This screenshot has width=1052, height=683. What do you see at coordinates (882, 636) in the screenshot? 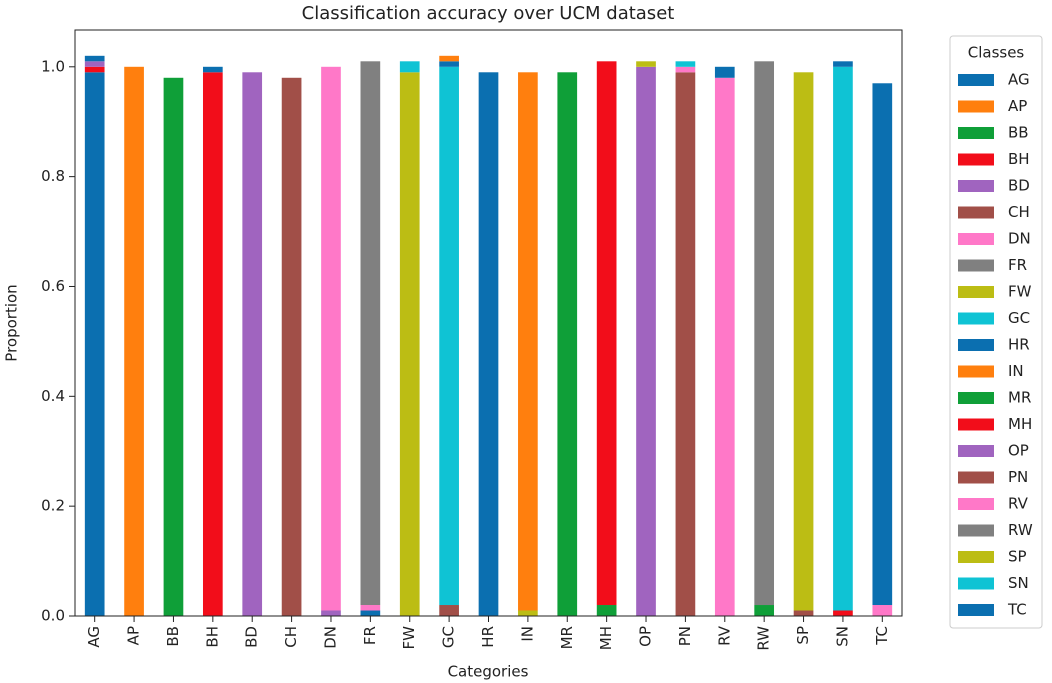
I see `x-tick-label: TC` at bounding box center [882, 636].